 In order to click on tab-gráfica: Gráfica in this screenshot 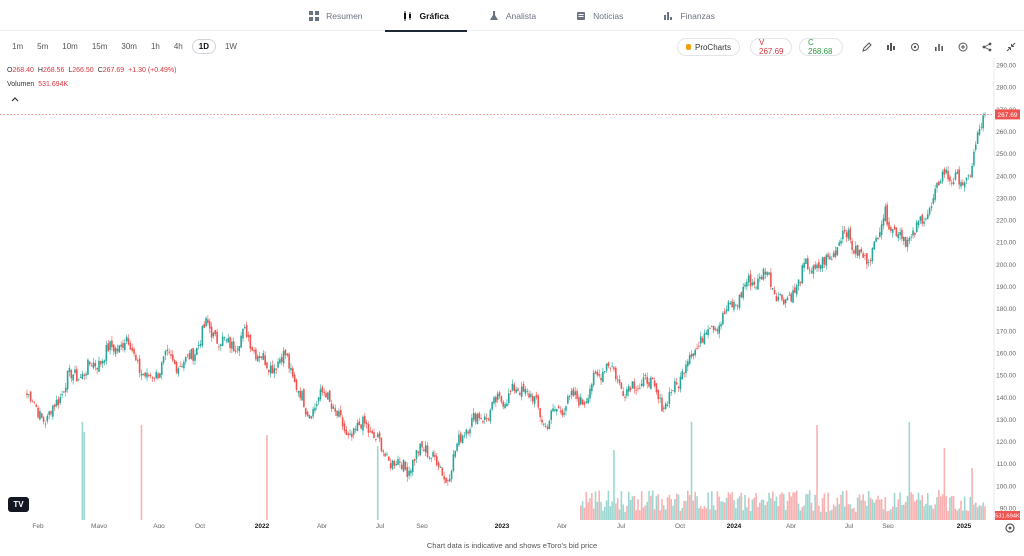, I will do `click(426, 16)`.